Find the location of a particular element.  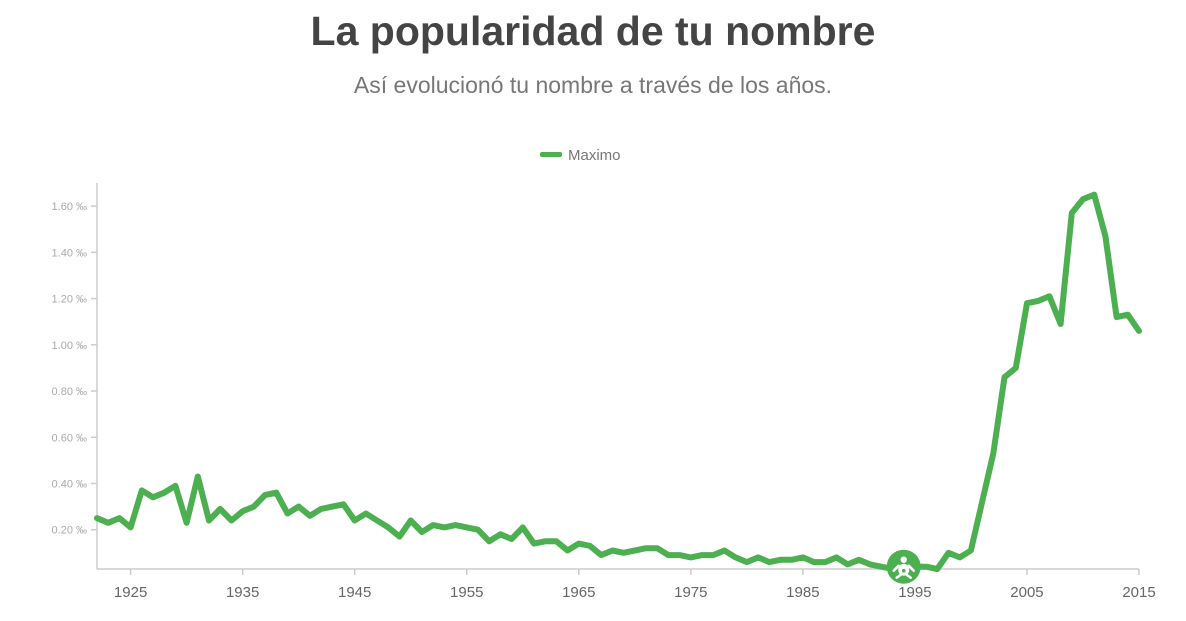

birth-year-marker is located at coordinates (903, 566).